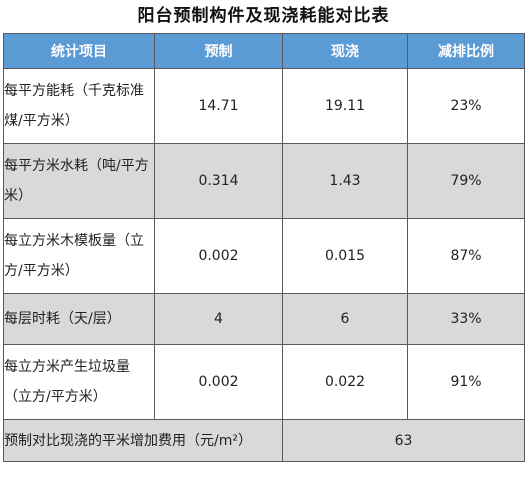 The image size is (527, 487). What do you see at coordinates (345, 256) in the screenshot?
I see `row-cast-value: 0.015` at bounding box center [345, 256].